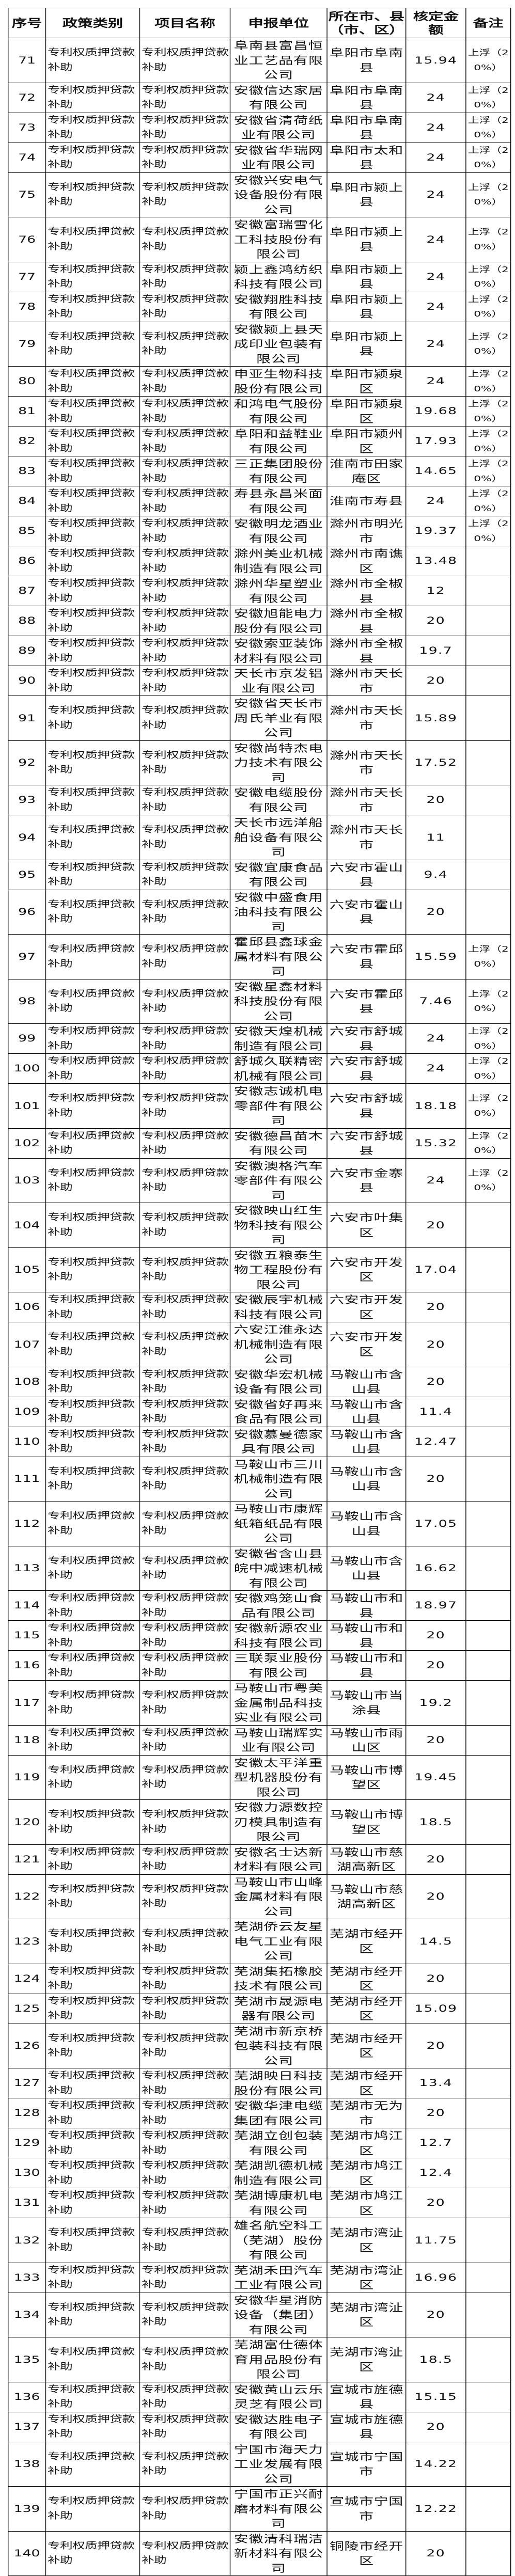 The image size is (515, 2576). What do you see at coordinates (278, 1001) in the screenshot?
I see `cell-applicant: 安徽星鑫材料科技股份有限公司` at bounding box center [278, 1001].